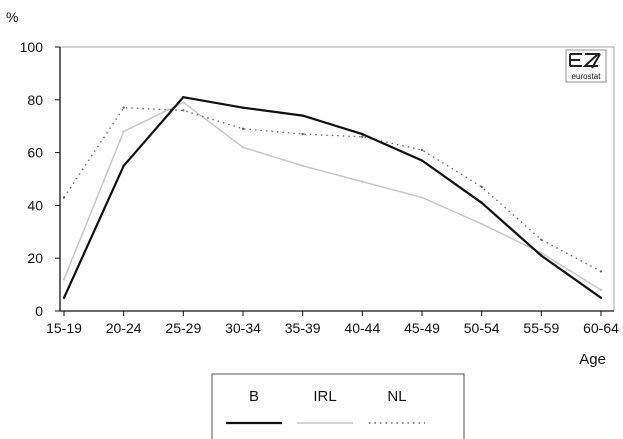 This screenshot has width=623, height=439. Describe the element at coordinates (324, 396) in the screenshot. I see `legend-label-irl: IRL` at that location.